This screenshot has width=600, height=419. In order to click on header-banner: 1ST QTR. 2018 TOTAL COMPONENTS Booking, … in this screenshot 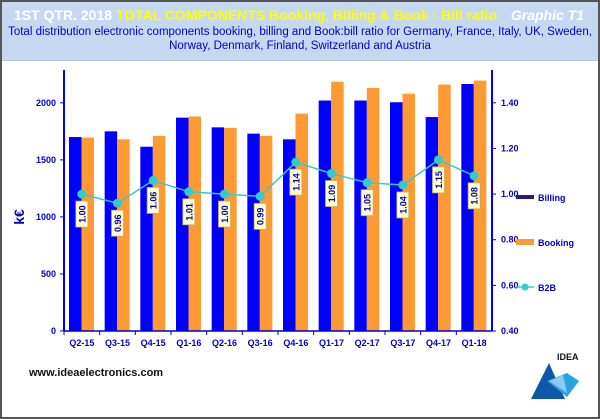, I will do `click(300, 31)`.